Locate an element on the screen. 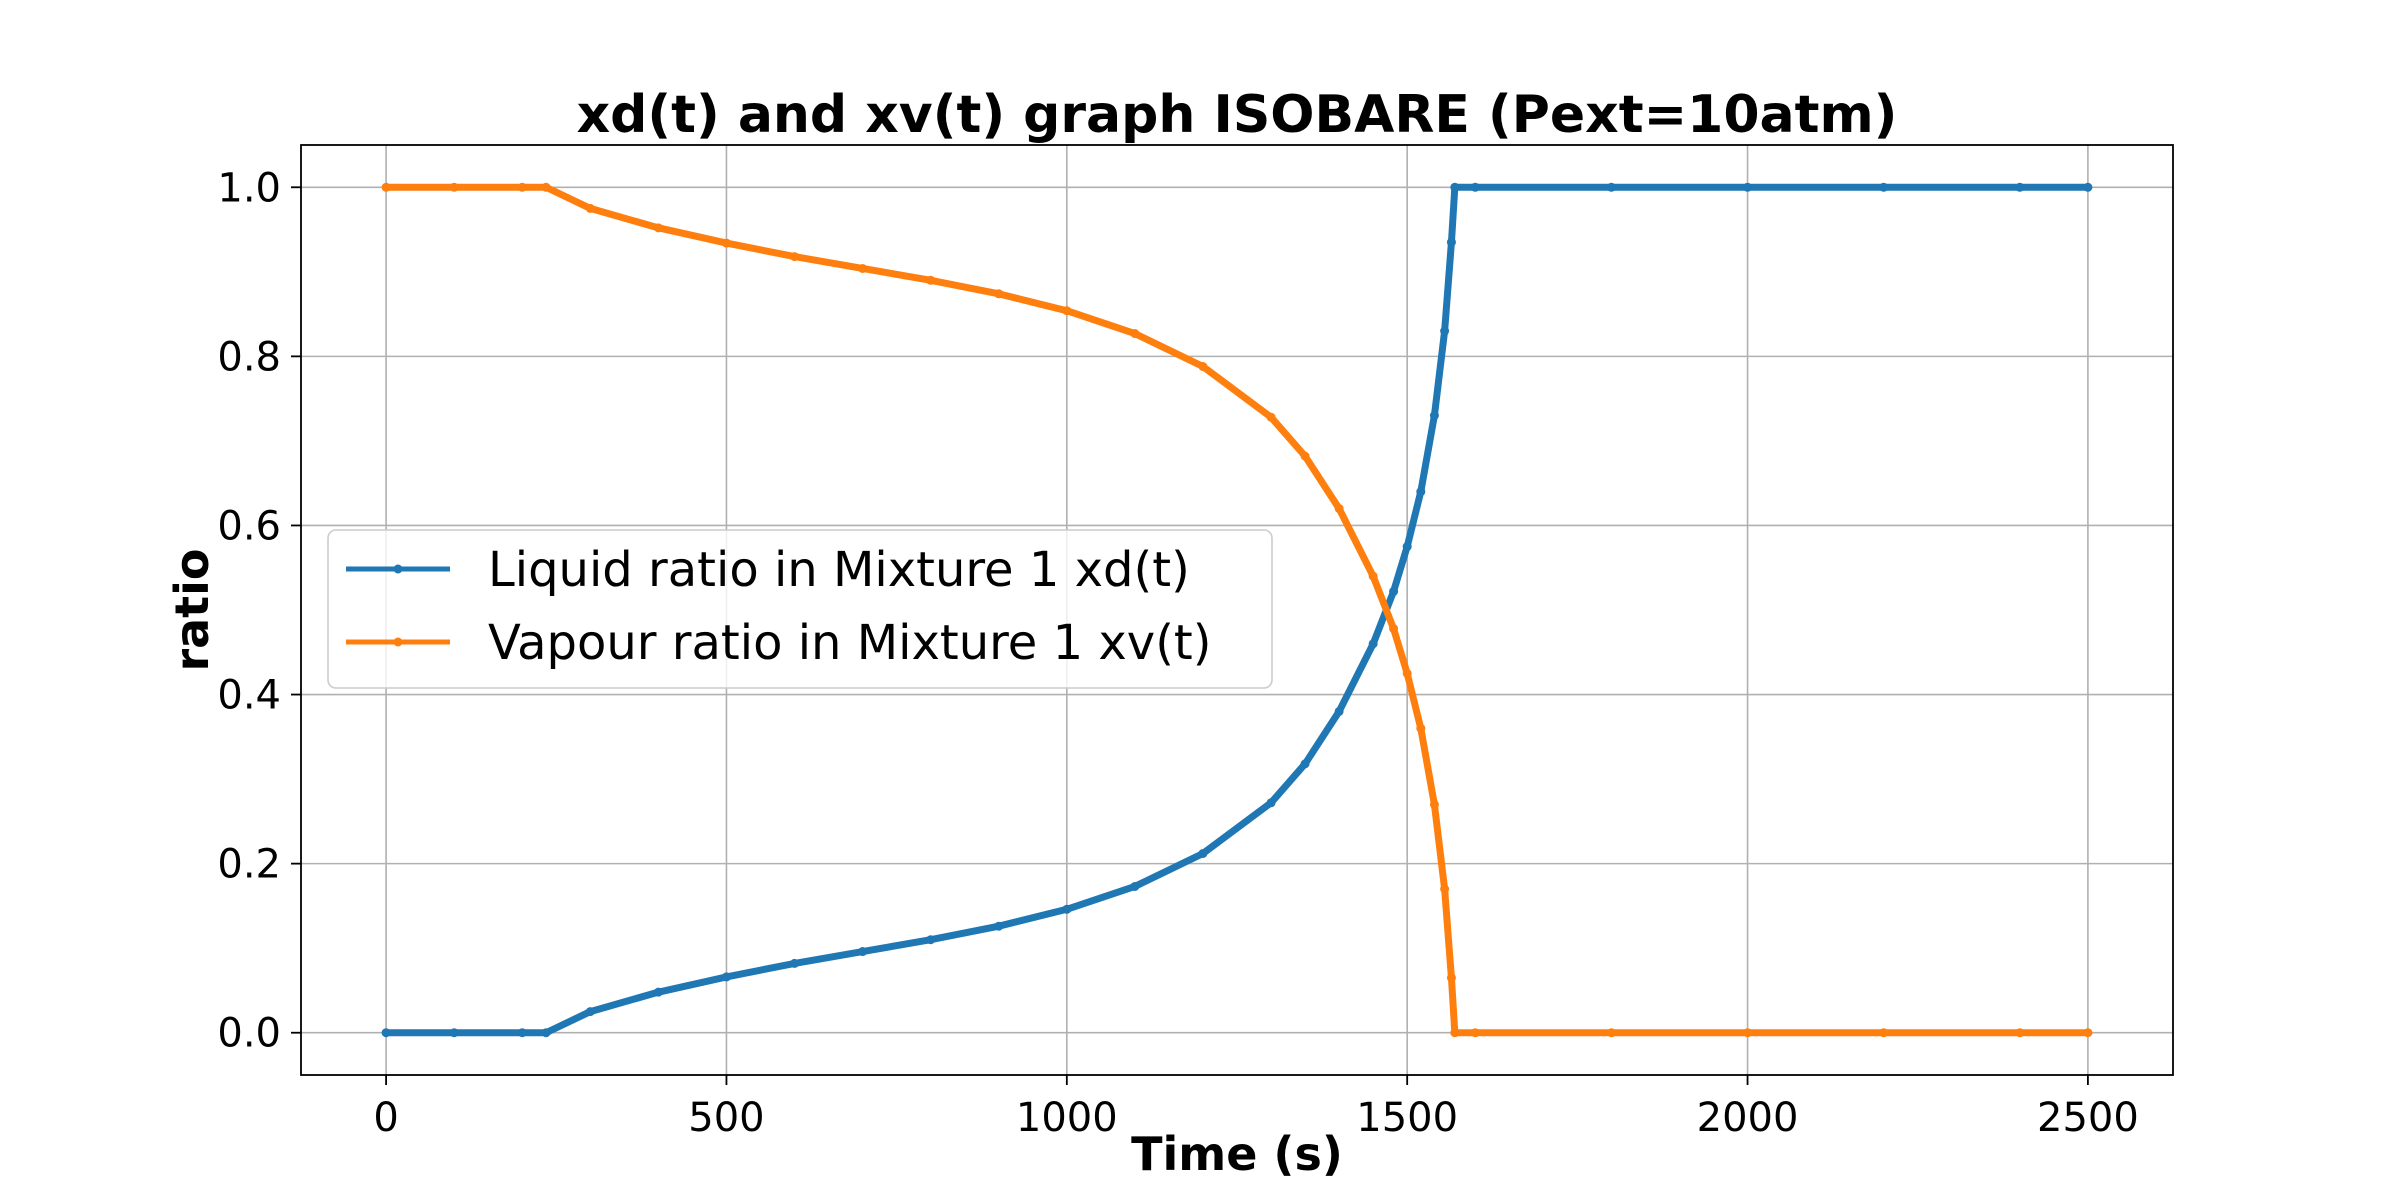 Image resolution: width=2400 pixels, height=1200 pixels. y-tick-label: 0.2 is located at coordinates (249, 865).